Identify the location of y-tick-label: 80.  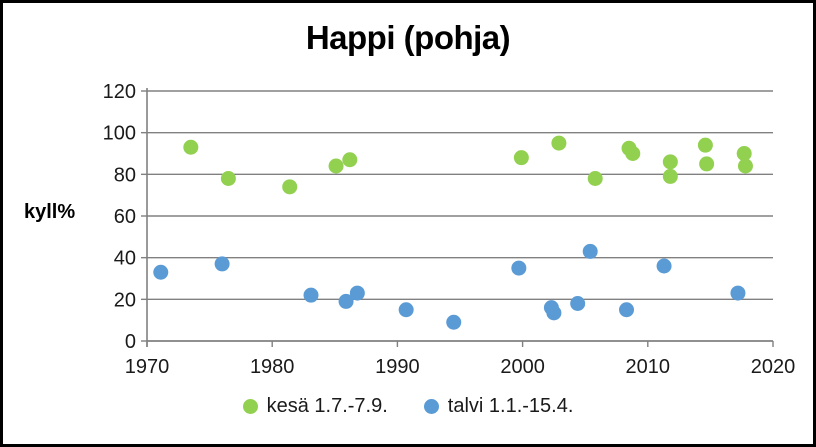
(125, 175).